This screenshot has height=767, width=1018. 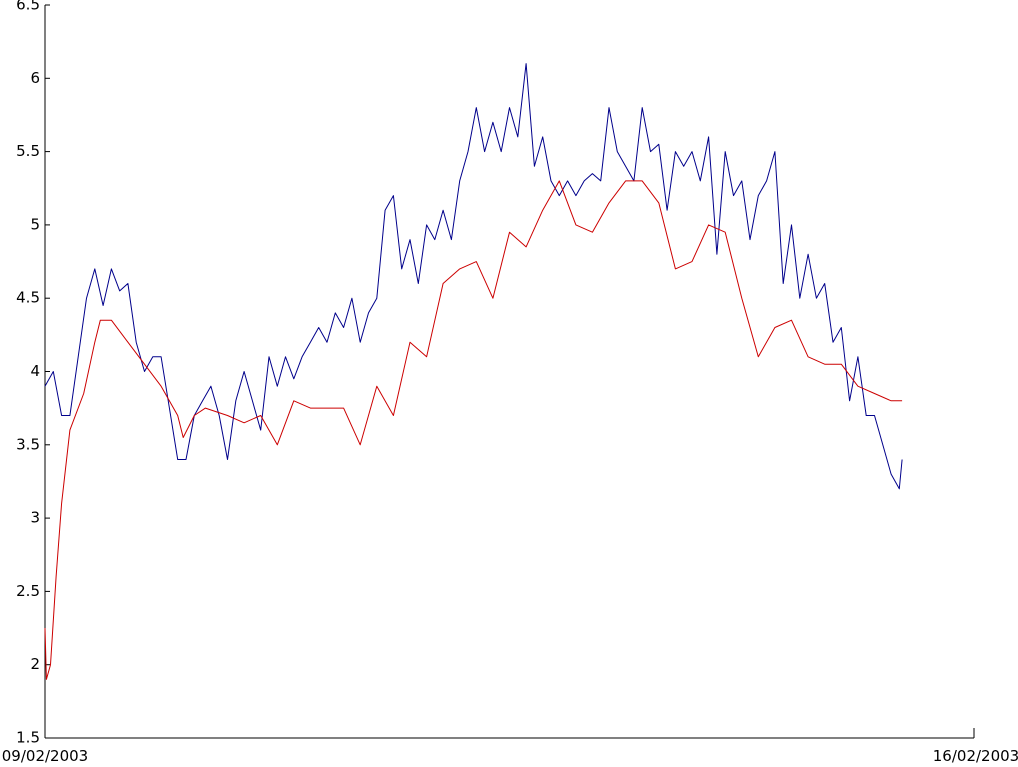 I want to click on y-tick-label: 4.5, so click(x=28, y=298).